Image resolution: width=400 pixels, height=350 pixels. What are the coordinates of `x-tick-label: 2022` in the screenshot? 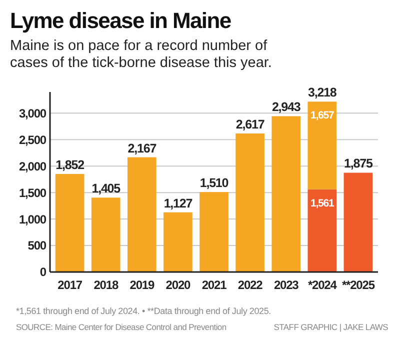 It's located at (251, 285).